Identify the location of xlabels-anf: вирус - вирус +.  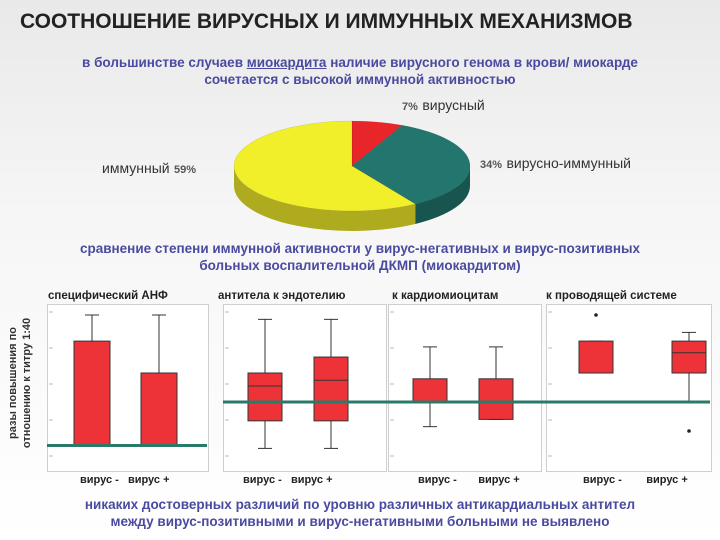
(125, 480).